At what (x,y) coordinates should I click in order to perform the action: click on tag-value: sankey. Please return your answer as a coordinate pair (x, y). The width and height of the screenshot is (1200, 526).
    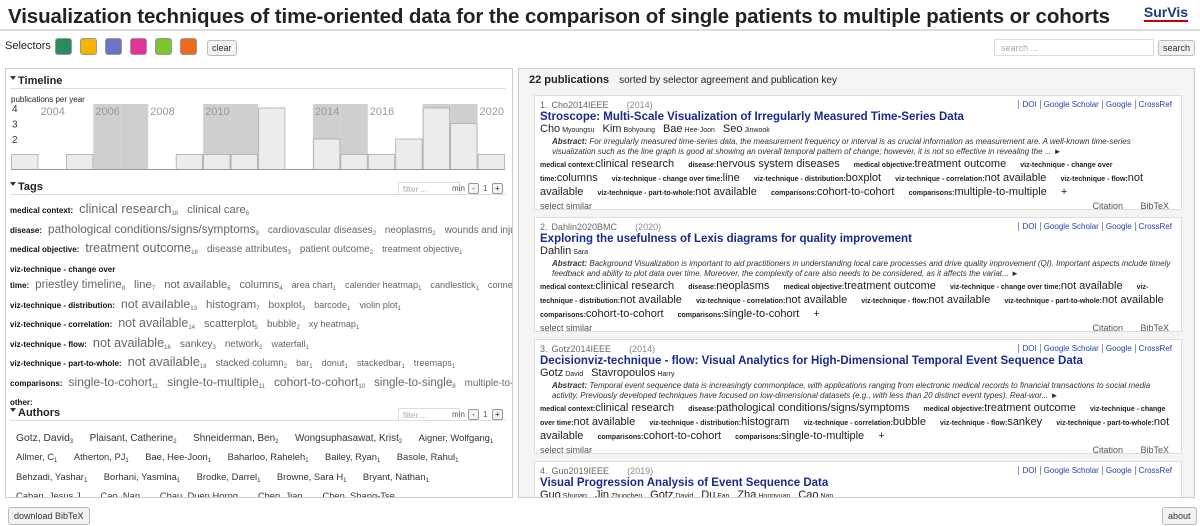
    Looking at the image, I should click on (1025, 422).